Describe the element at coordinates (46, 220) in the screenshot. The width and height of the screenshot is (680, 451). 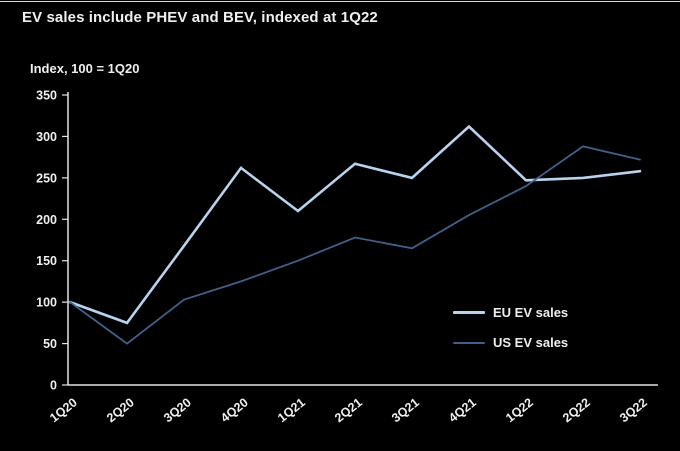
I see `y-tick-label: 200` at that location.